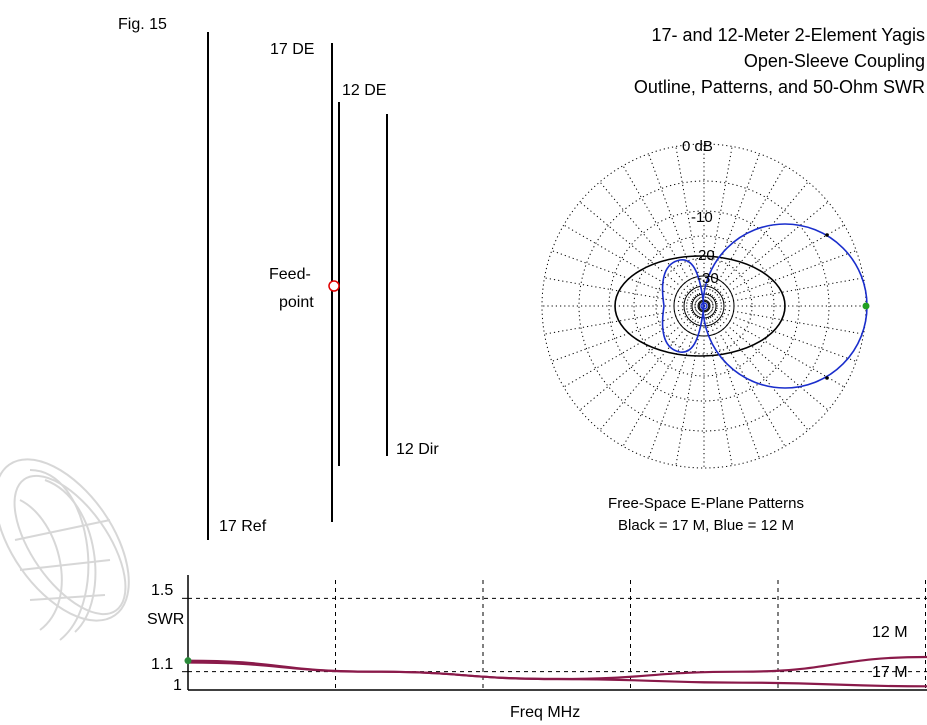  What do you see at coordinates (890, 672) in the screenshot?
I see `series-label-17m: 17 M` at bounding box center [890, 672].